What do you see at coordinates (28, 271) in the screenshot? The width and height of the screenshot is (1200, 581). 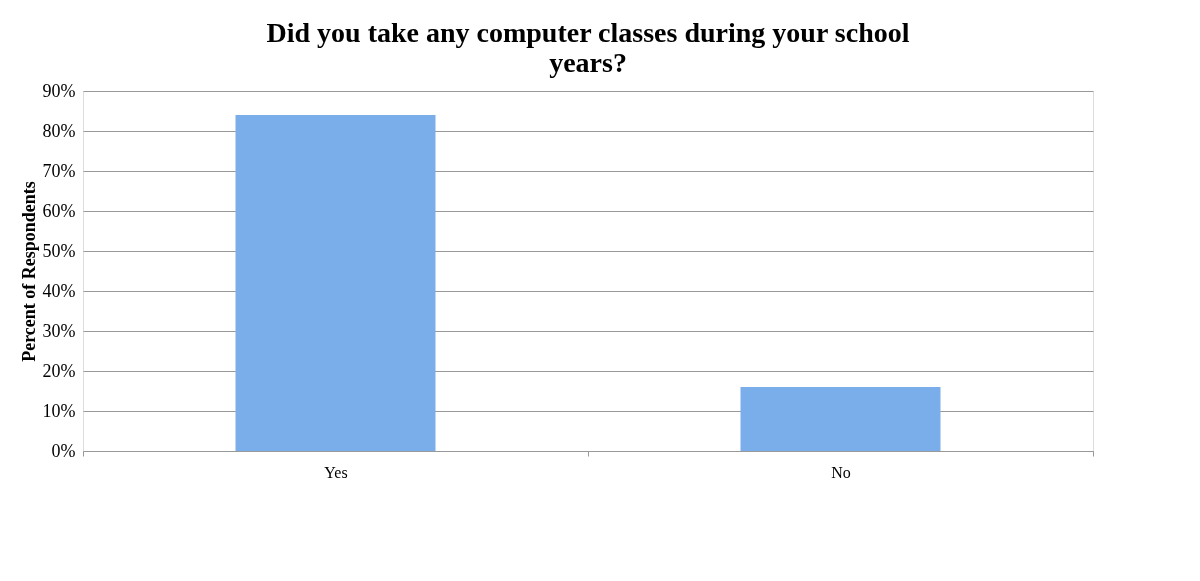 I see `y-axis-title: Percent of Respondents` at bounding box center [28, 271].